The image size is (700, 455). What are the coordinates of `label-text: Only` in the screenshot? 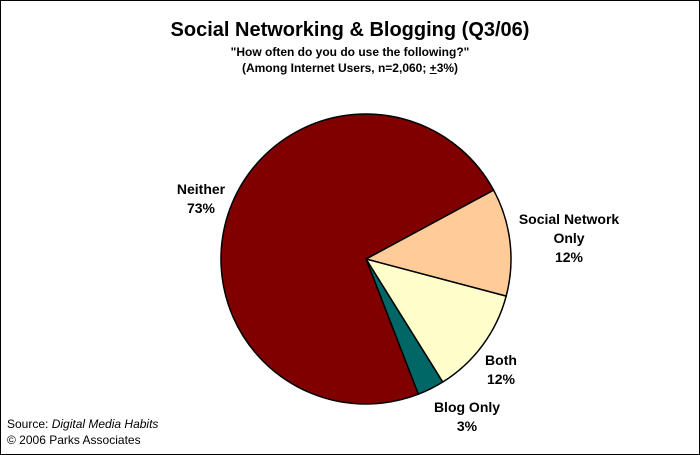 It's located at (569, 238).